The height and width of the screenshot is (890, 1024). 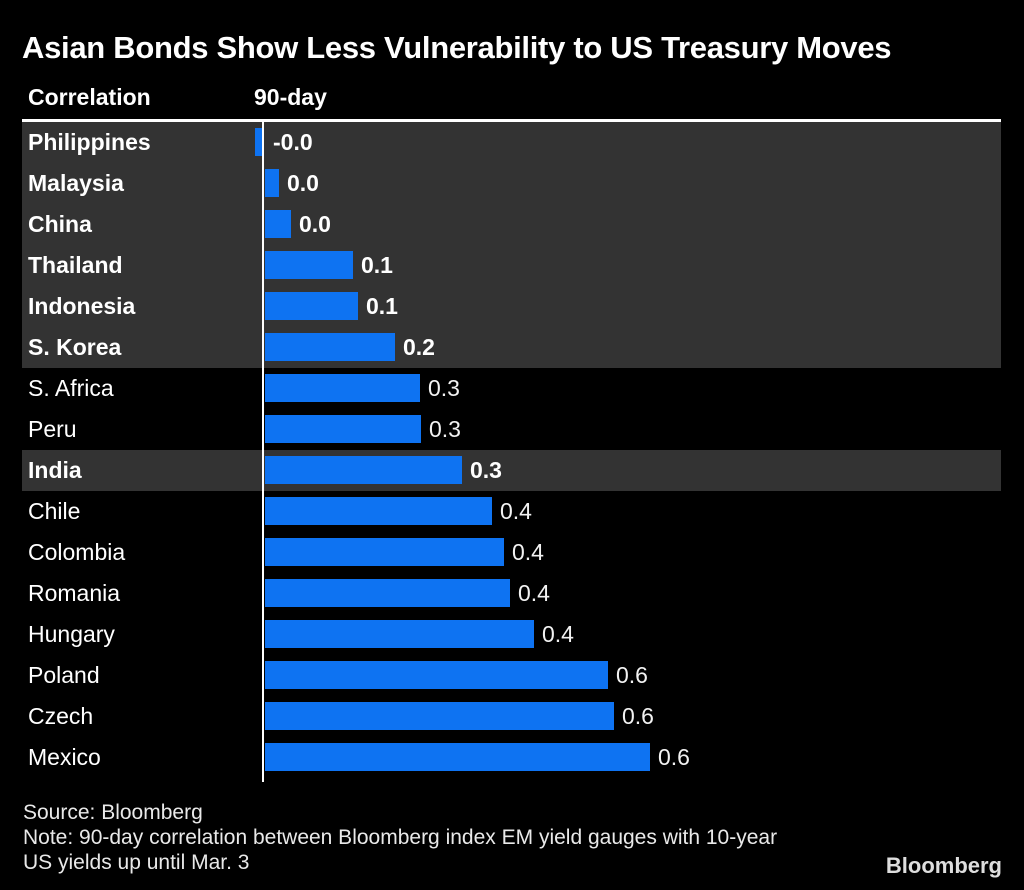 I want to click on country-label: Poland, so click(x=64, y=675).